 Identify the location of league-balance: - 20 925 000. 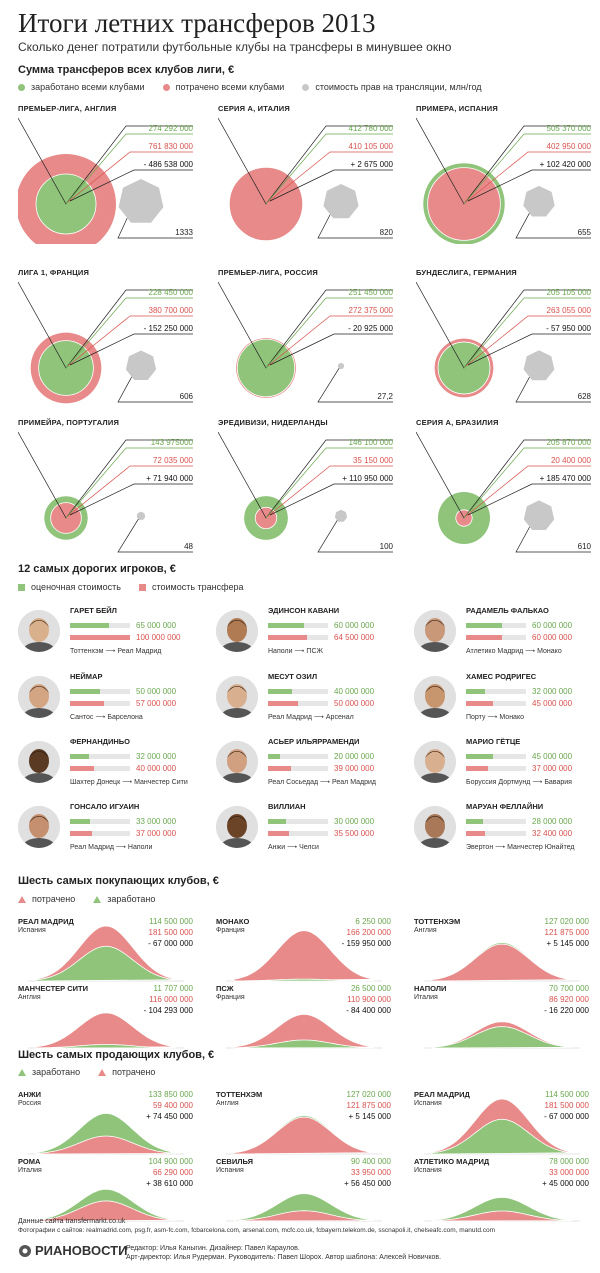
(370, 328).